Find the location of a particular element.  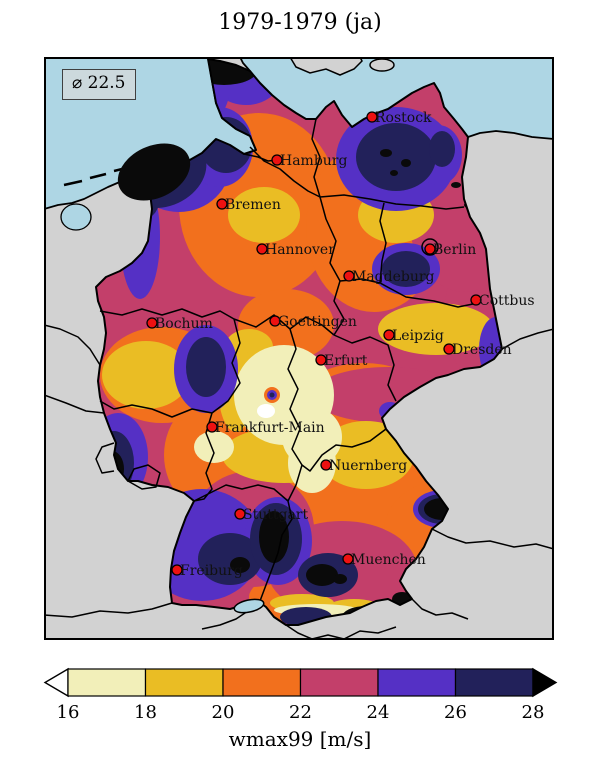

contour-level-white is located at coordinates (266, 411).